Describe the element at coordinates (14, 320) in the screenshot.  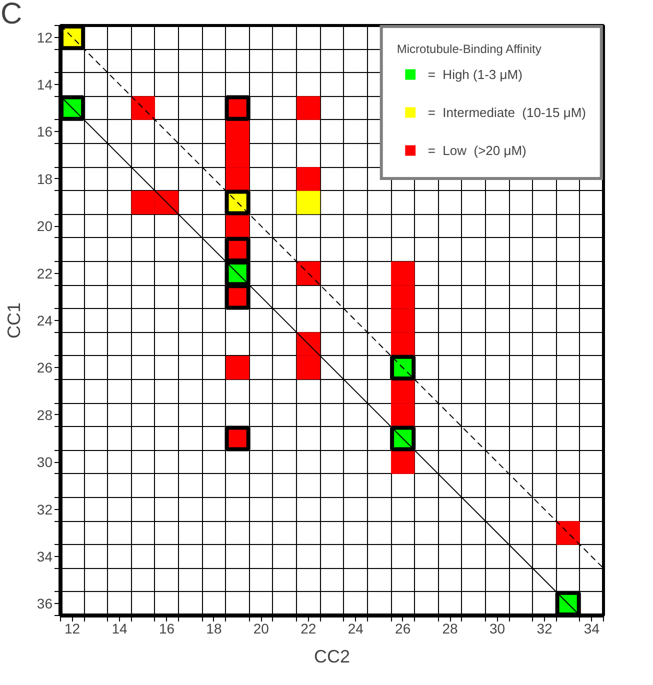
I see `y-axis-title: CC1` at that location.